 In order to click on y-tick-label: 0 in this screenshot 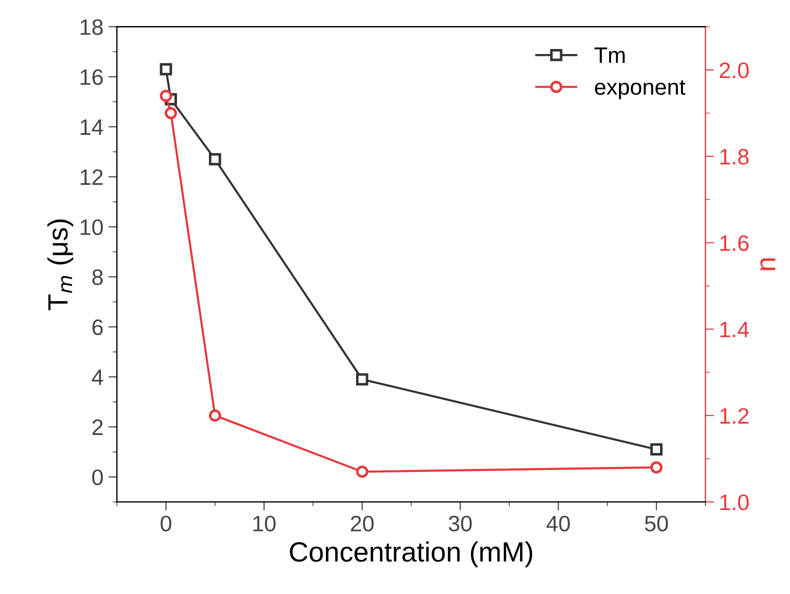, I will do `click(97, 477)`.